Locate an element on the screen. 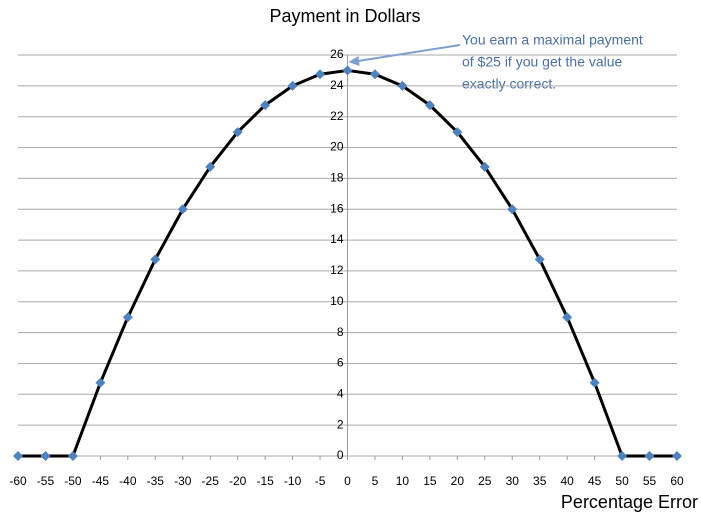  x-tick-label: 25 is located at coordinates (485, 481).